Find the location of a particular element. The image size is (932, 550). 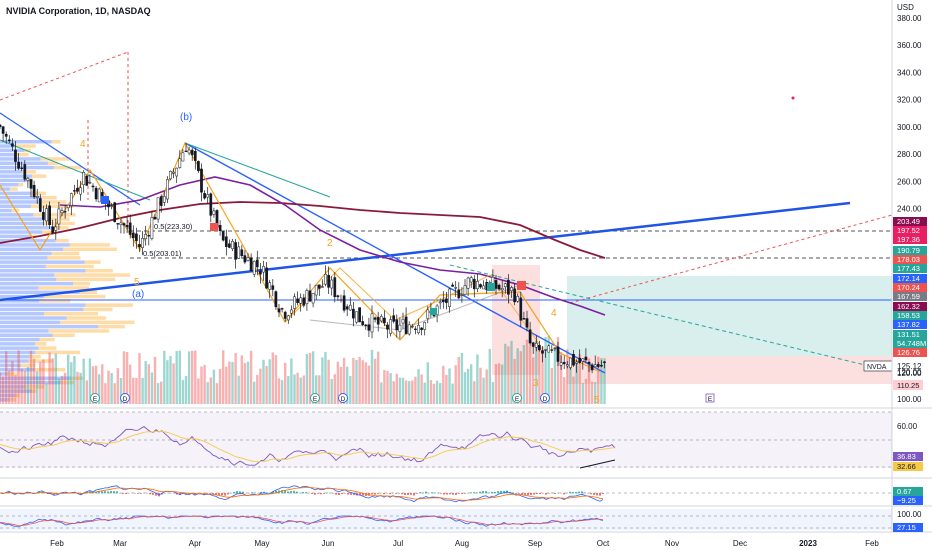

macd-panel: 0.67 −9.25 is located at coordinates (461, 495).